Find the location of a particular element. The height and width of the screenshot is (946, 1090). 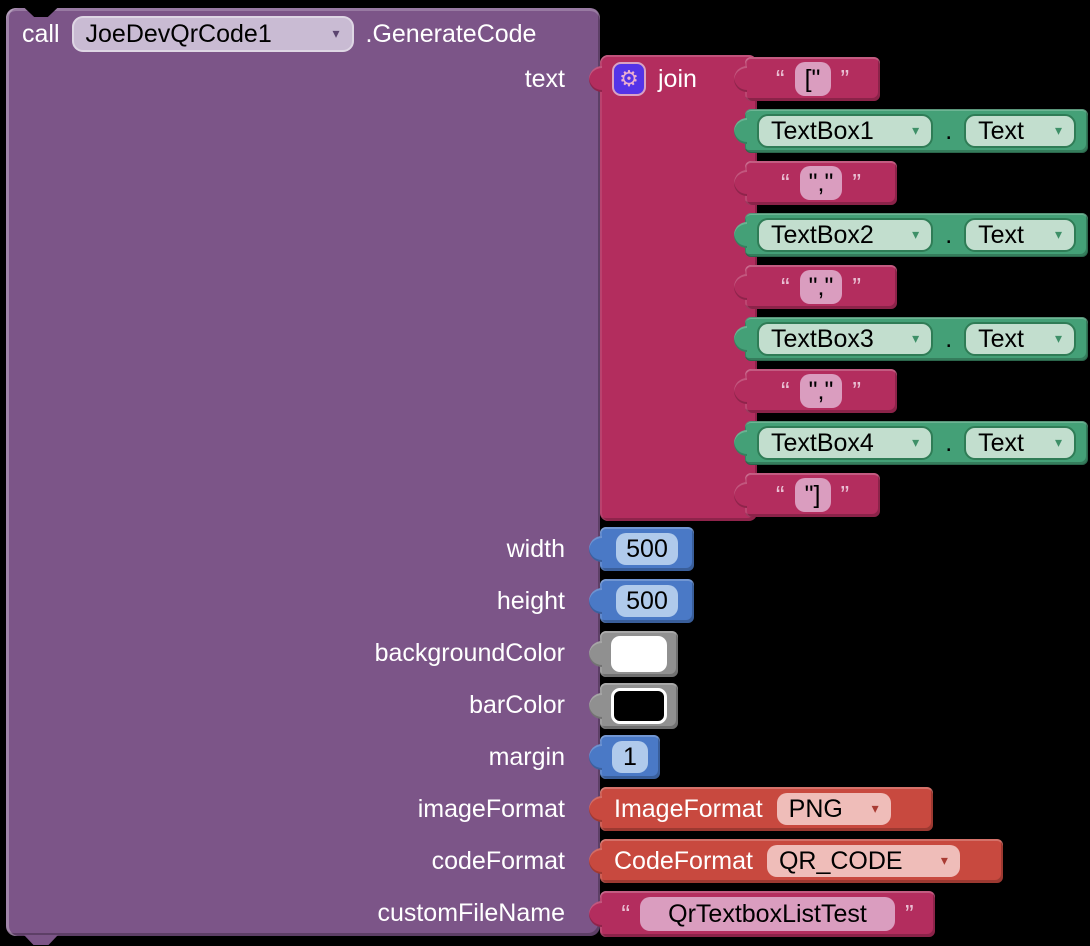

codeformat-block: CodeFormat QR_CODE ▾ is located at coordinates (796, 861).